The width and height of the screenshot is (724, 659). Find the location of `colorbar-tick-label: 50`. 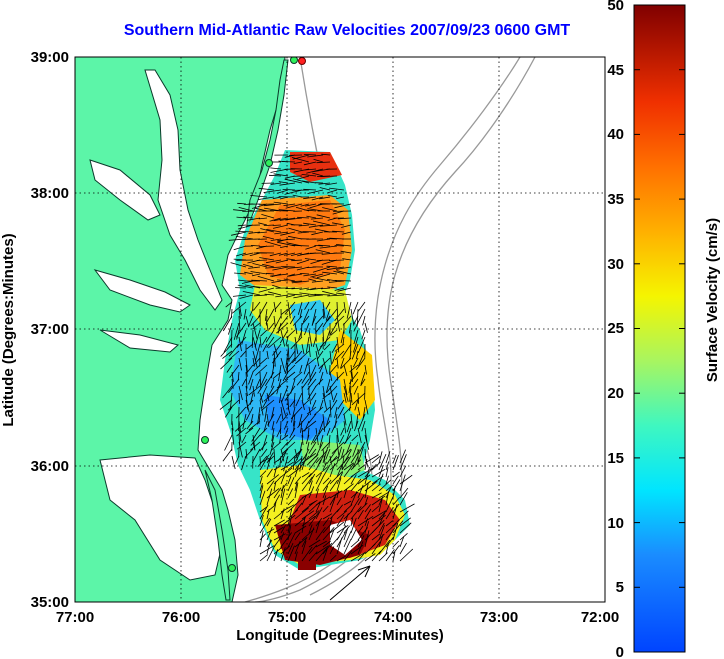

colorbar-tick-label: 50 is located at coordinates (615, 7).